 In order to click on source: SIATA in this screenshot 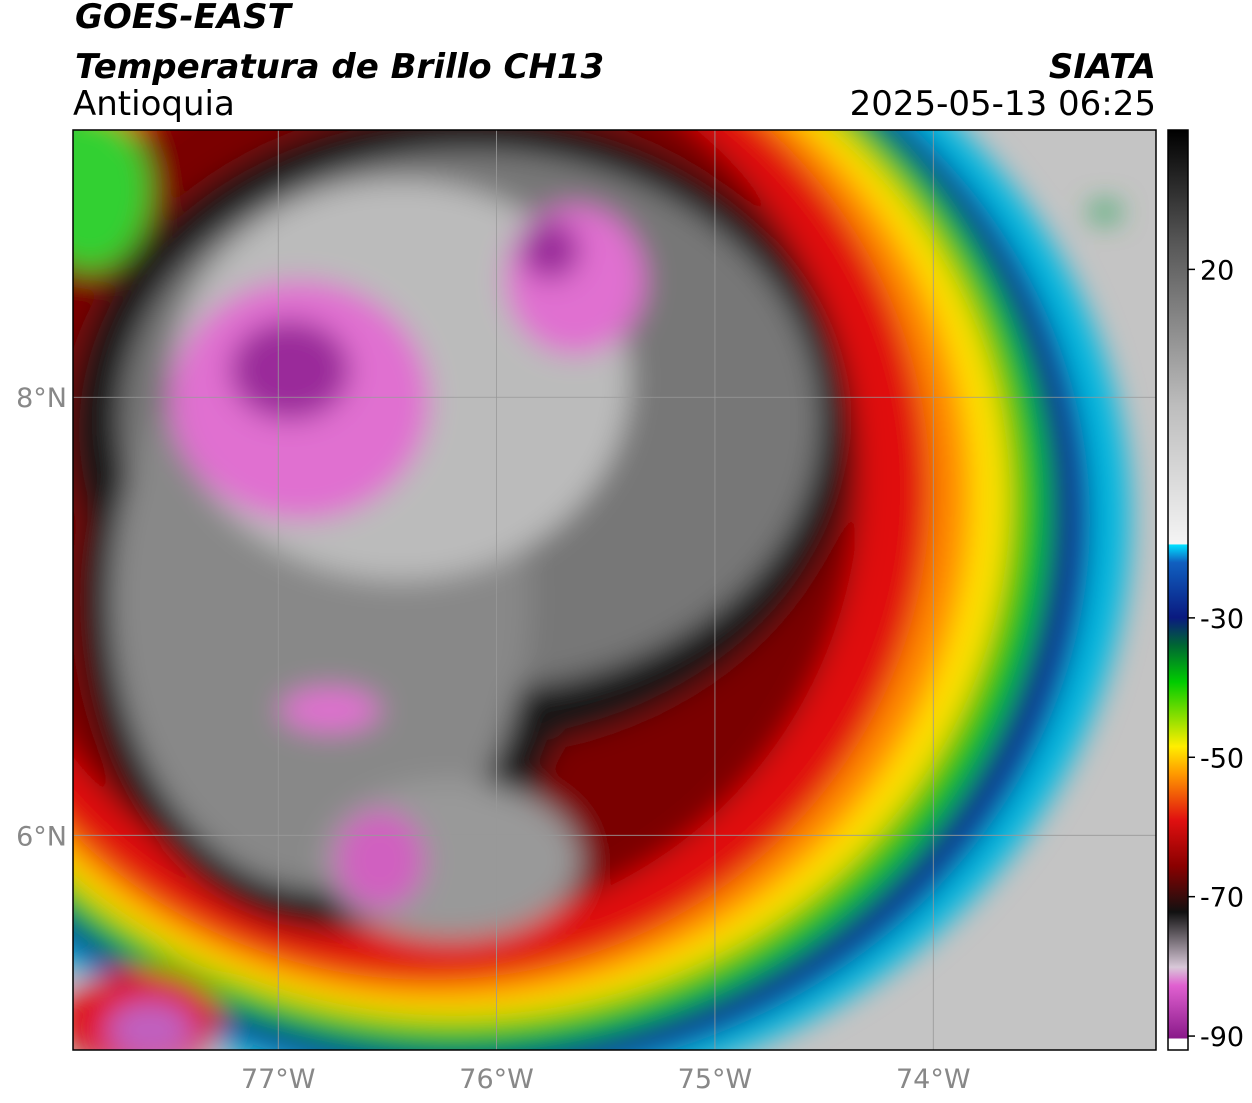, I will do `click(1102, 67)`.